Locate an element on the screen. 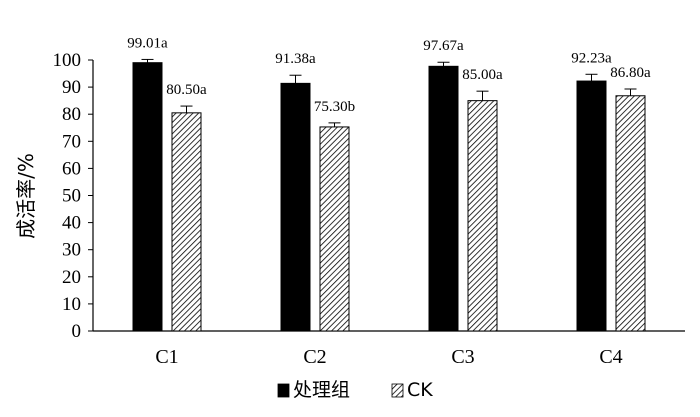 This screenshot has height=417, width=700. legend-swatch-ck is located at coordinates (397, 390).